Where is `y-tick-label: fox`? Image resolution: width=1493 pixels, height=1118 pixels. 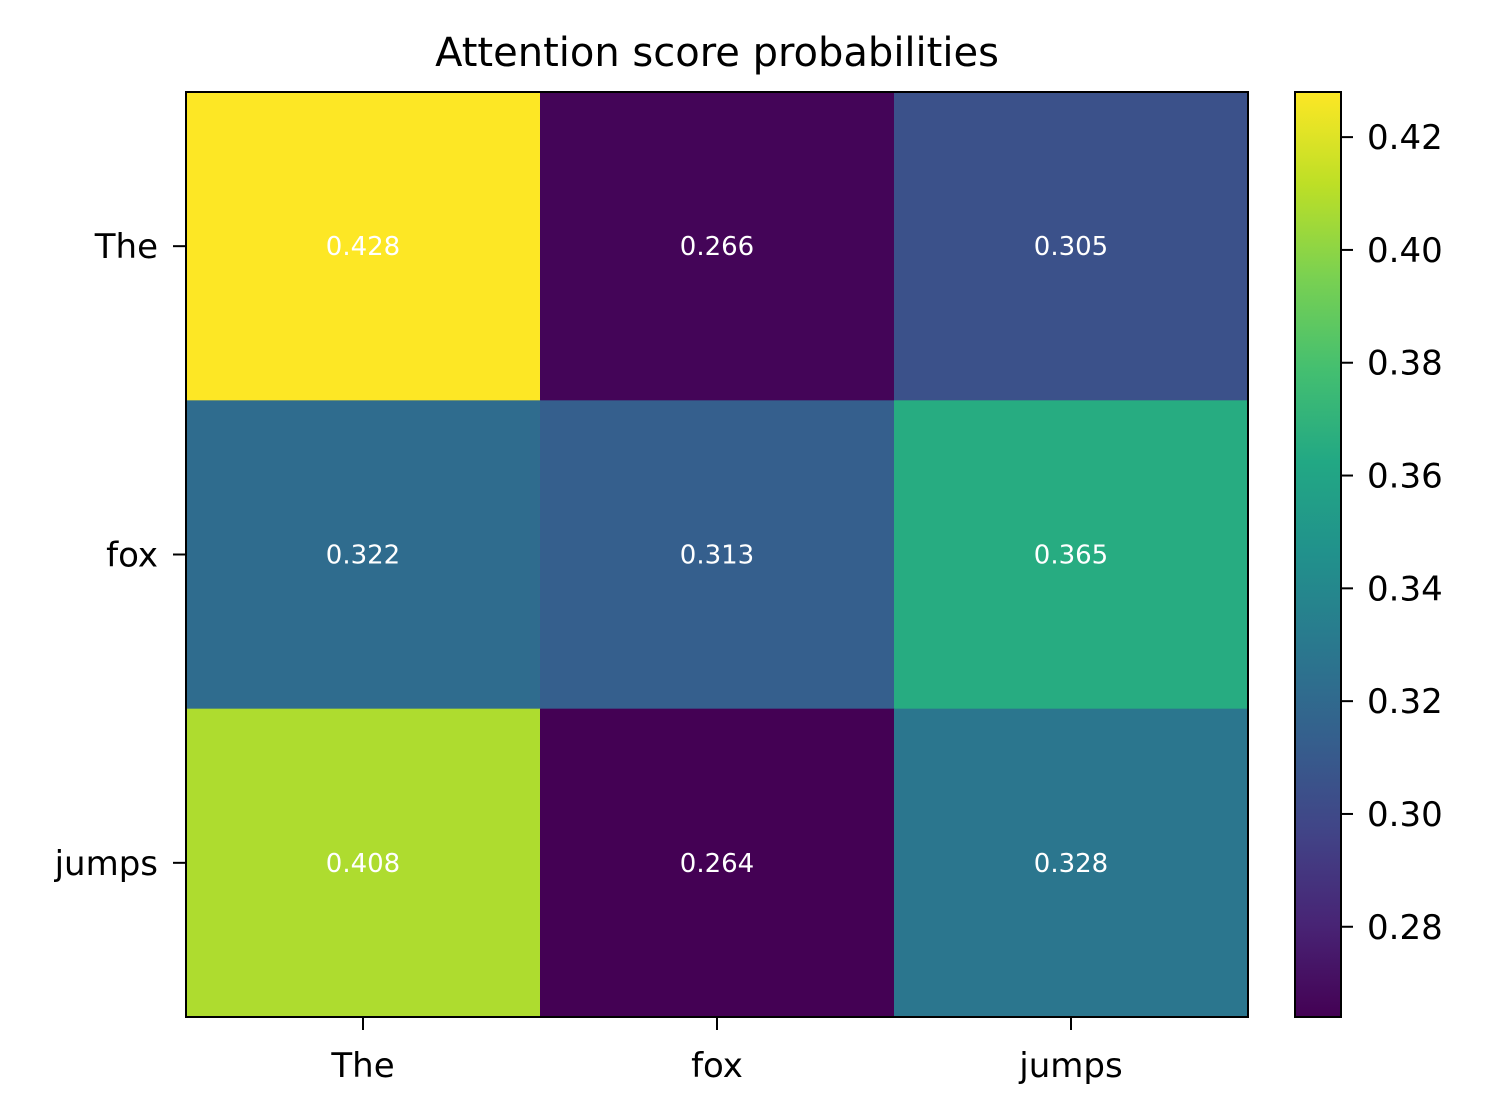
y-tick-label: fox is located at coordinates (132, 556).